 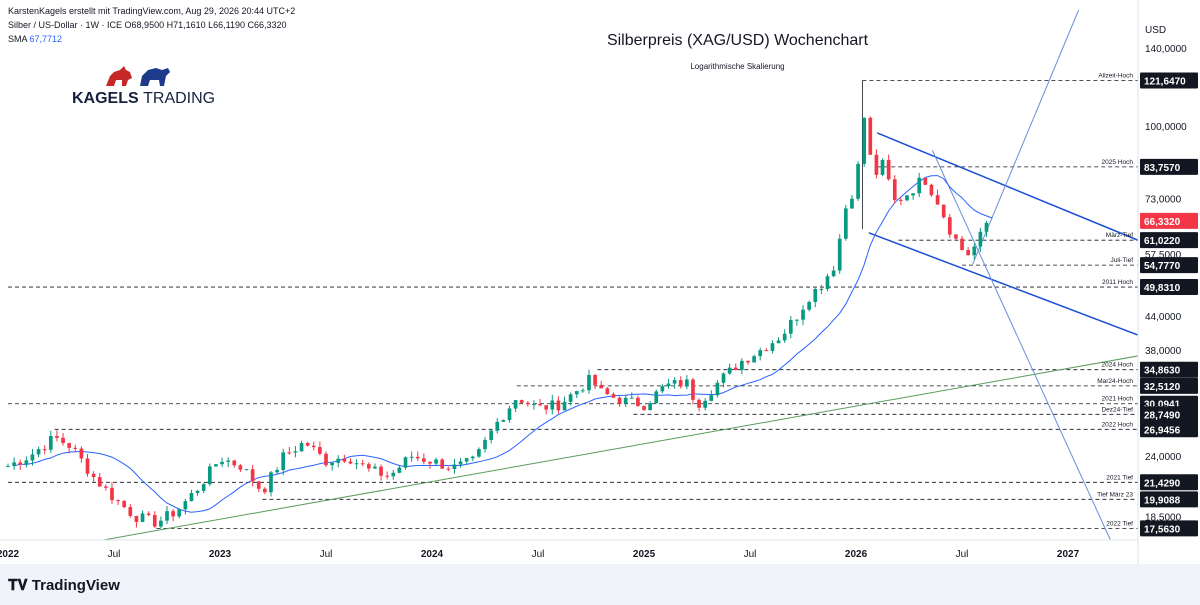 What do you see at coordinates (1162, 430) in the screenshot?
I see `level-price-tag: 26,9456` at bounding box center [1162, 430].